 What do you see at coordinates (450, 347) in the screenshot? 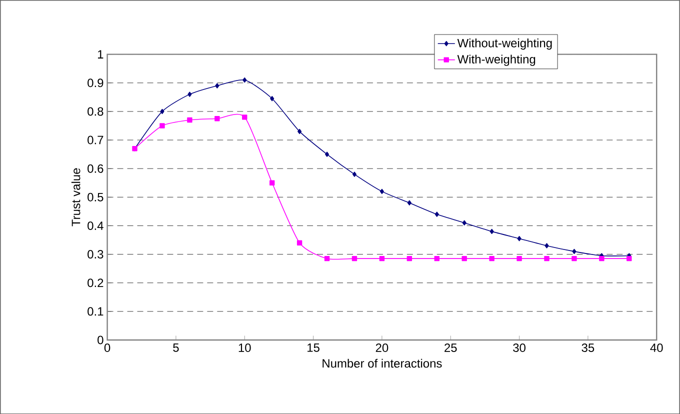
I see `x-tick-label: 25` at bounding box center [450, 347].